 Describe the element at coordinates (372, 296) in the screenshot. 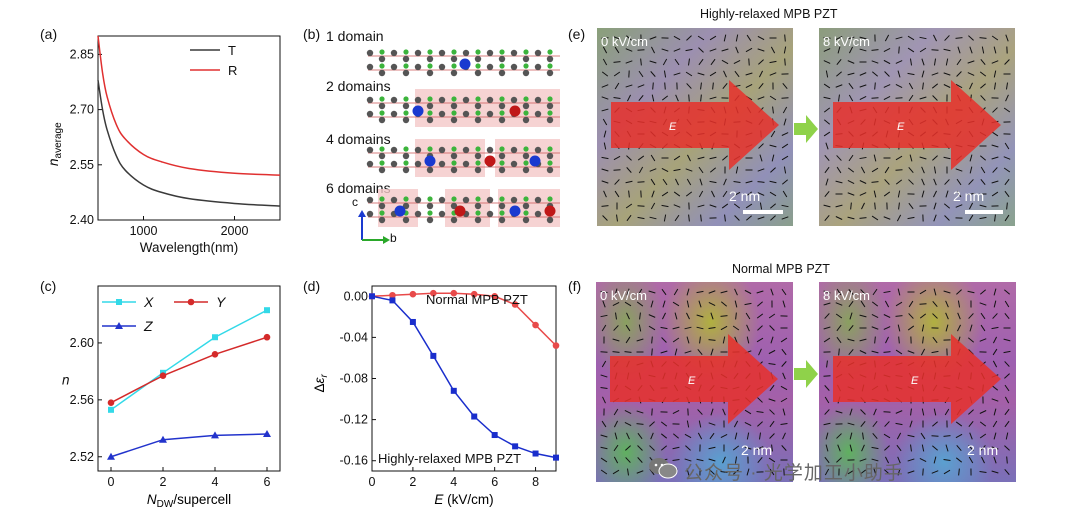

I see `point-relaxed` at that location.